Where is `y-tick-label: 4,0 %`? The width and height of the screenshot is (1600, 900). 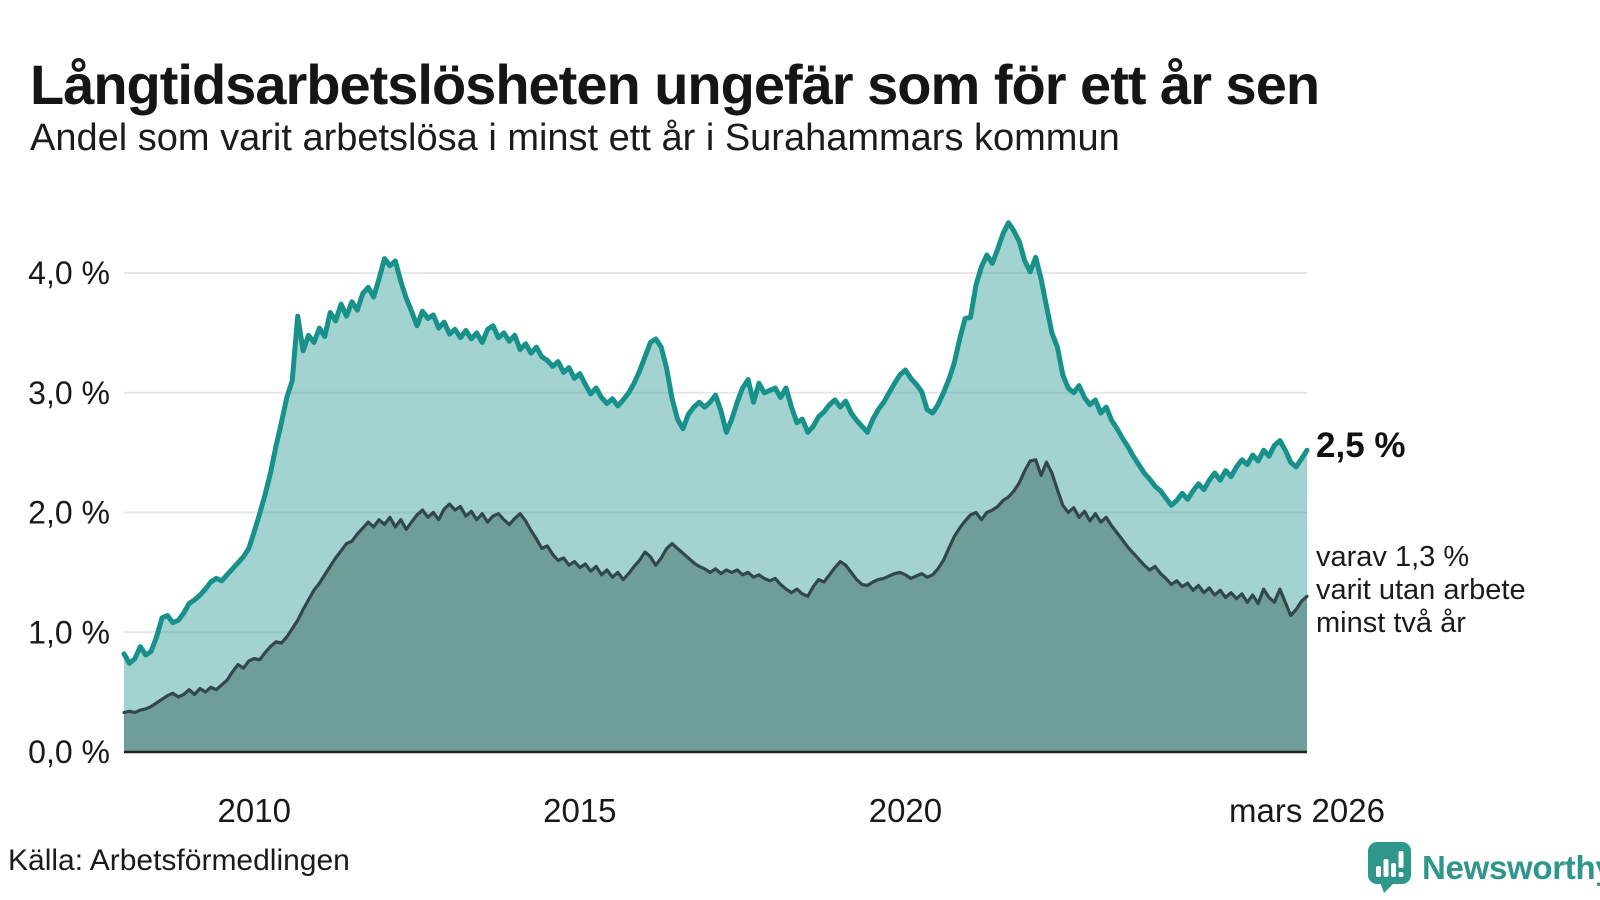 y-tick-label: 4,0 % is located at coordinates (69, 273).